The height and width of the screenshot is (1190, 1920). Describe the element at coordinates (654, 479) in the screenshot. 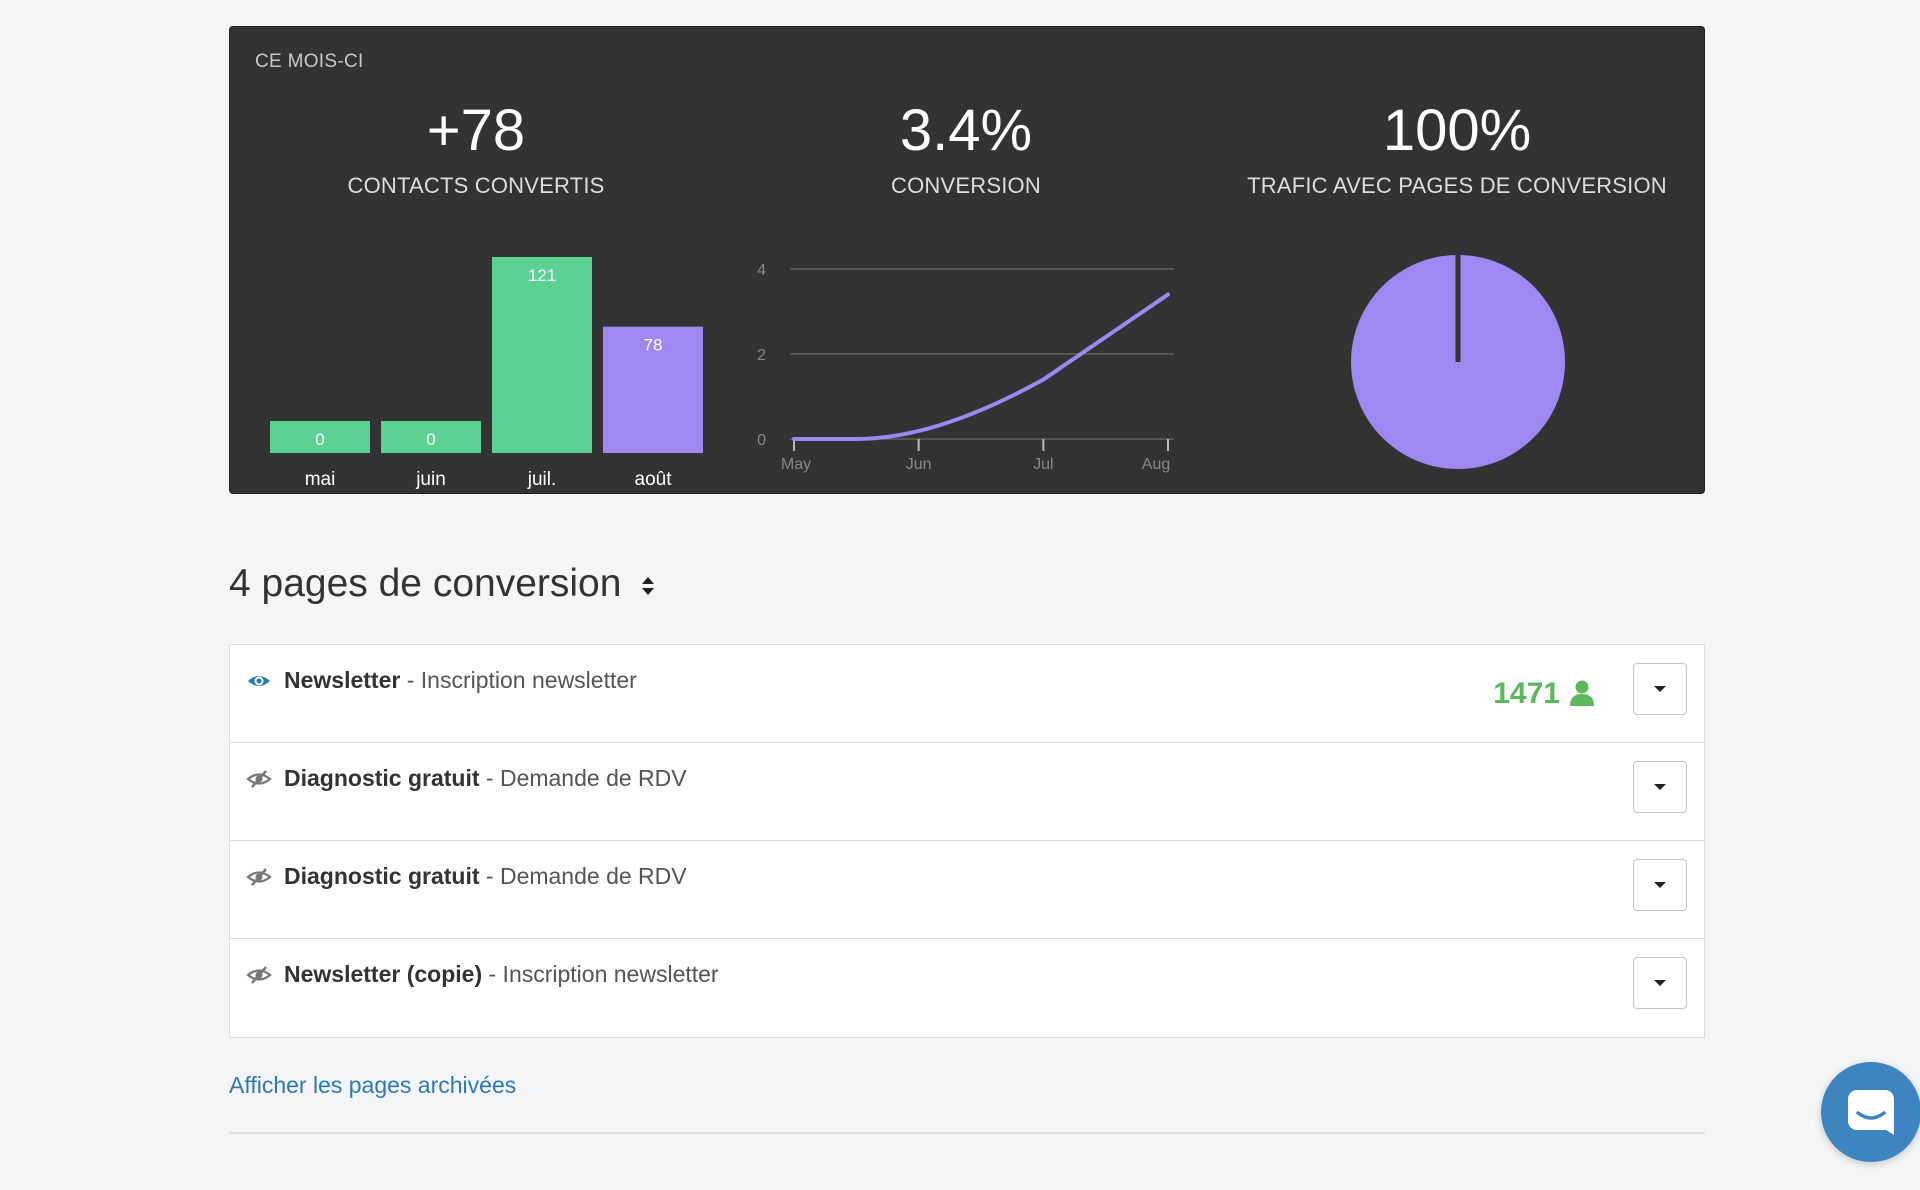

I see `bar-category-label: août` at that location.